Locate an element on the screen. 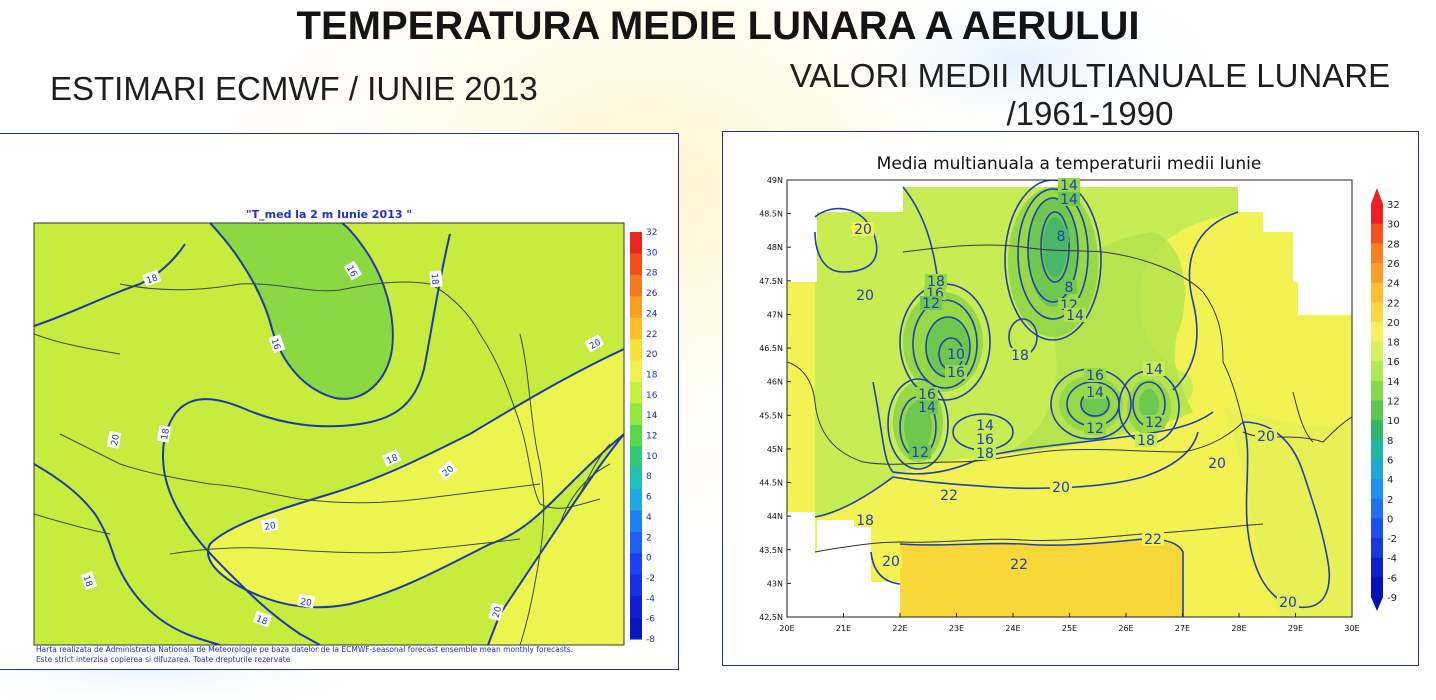 Image resolution: width=1436 pixels, height=700 pixels. legend-label: 4 is located at coordinates (649, 518).